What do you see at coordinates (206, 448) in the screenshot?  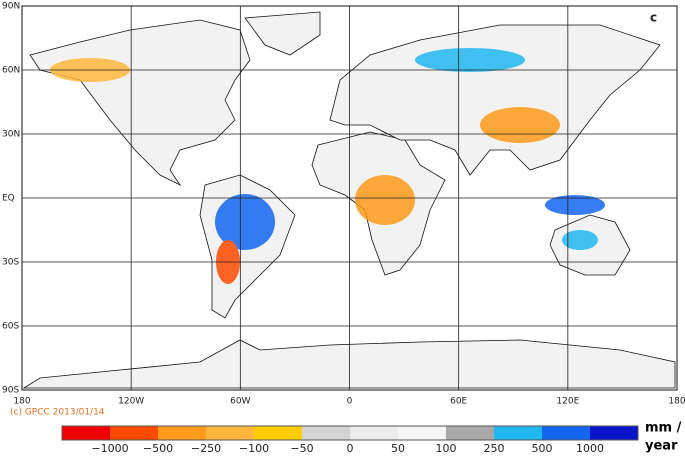 I see `legend-label: −250` at bounding box center [206, 448].